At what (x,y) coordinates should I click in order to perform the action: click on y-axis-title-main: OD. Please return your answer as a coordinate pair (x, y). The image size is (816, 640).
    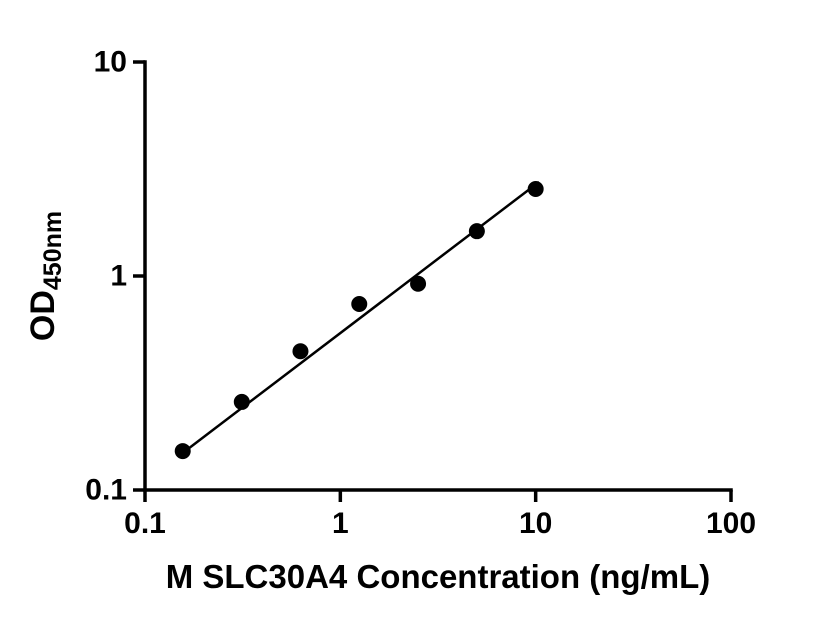
    Looking at the image, I should click on (43, 315).